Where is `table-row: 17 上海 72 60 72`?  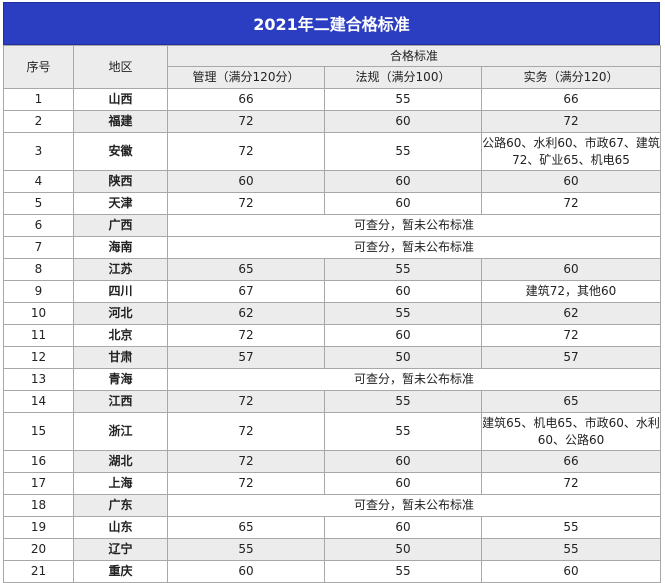 table-row: 17 上海 72 60 72 is located at coordinates (332, 483).